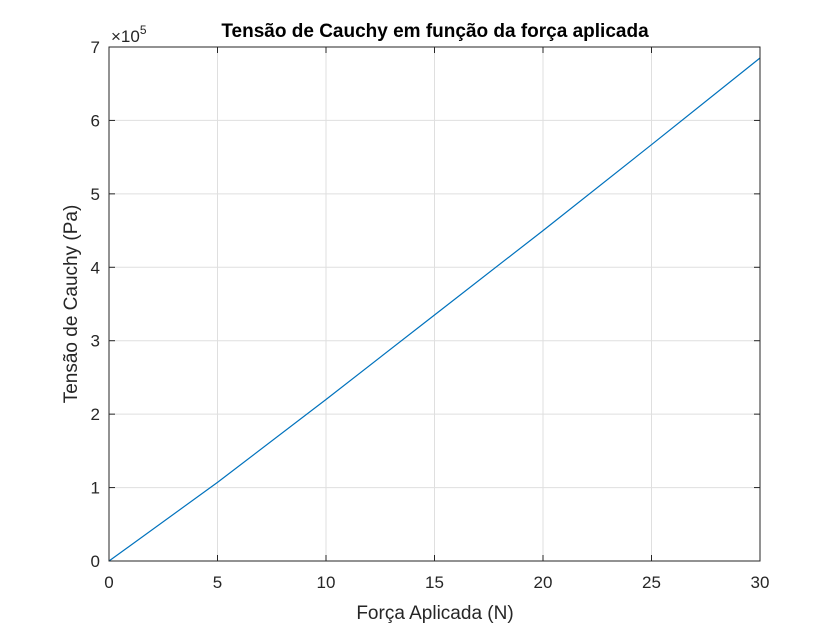 This screenshot has height=630, width=840. Describe the element at coordinates (760, 582) in the screenshot. I see `x-tick-label: 30` at that location.